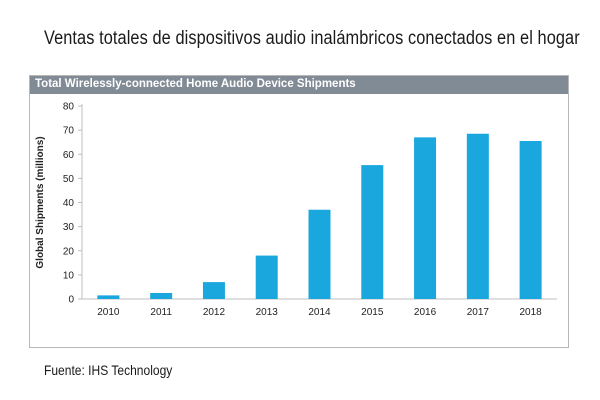 The height and width of the screenshot is (400, 600). I want to click on source-note: Fuente: IHS Technology, so click(108, 370).